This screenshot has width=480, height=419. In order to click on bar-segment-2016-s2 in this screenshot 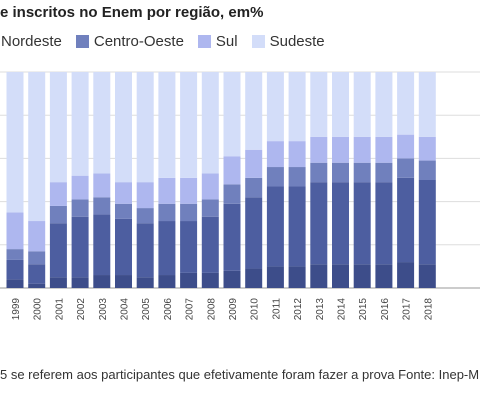, I will do `click(384, 172)`.